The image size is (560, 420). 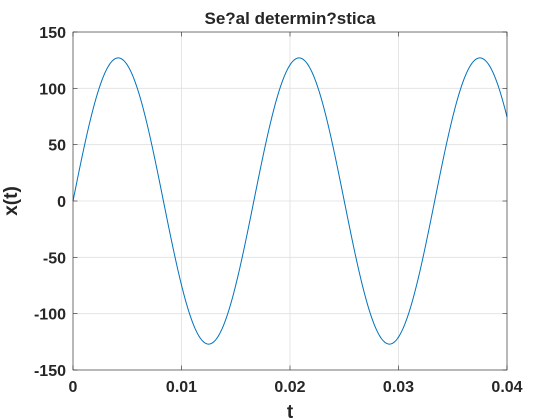 I want to click on x-tick-label: 0.01, so click(x=181, y=387).